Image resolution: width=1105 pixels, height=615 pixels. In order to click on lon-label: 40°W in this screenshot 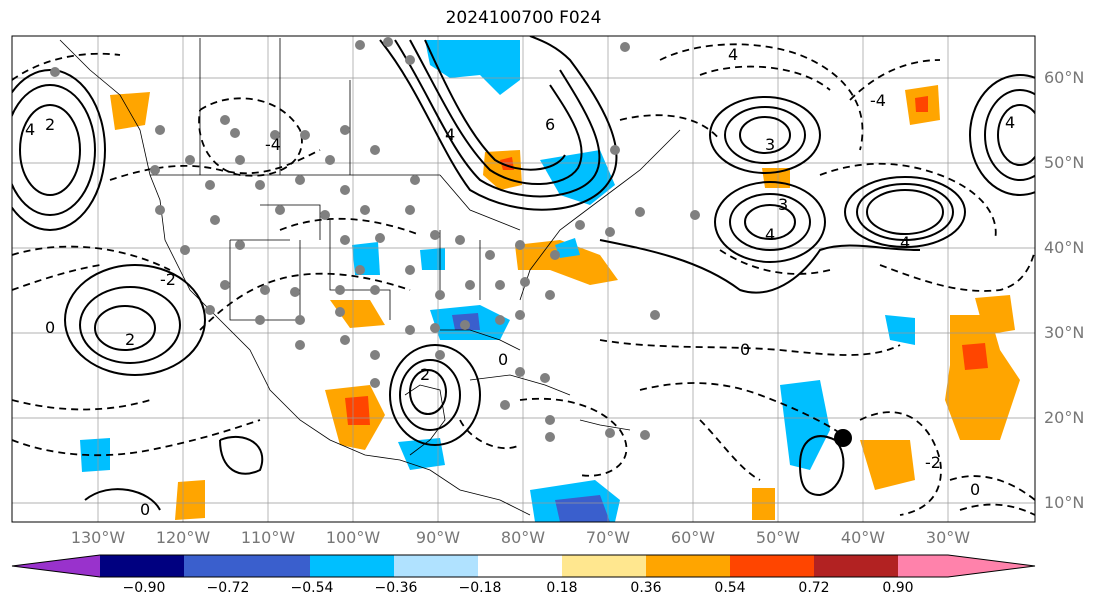, I will do `click(863, 537)`.